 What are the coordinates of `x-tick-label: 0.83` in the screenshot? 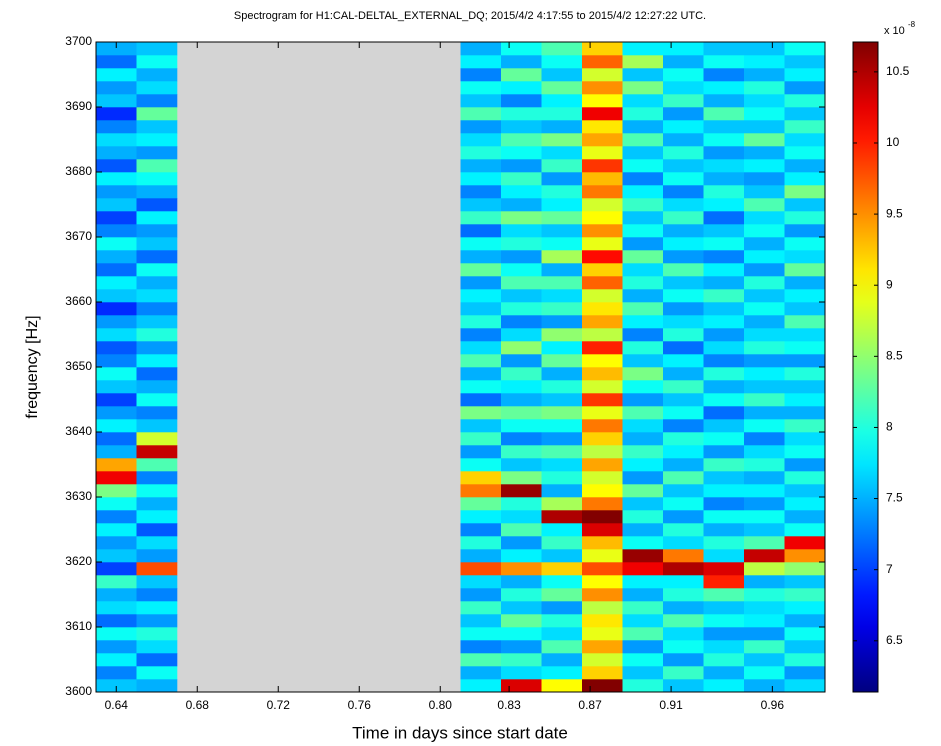 It's located at (509, 705).